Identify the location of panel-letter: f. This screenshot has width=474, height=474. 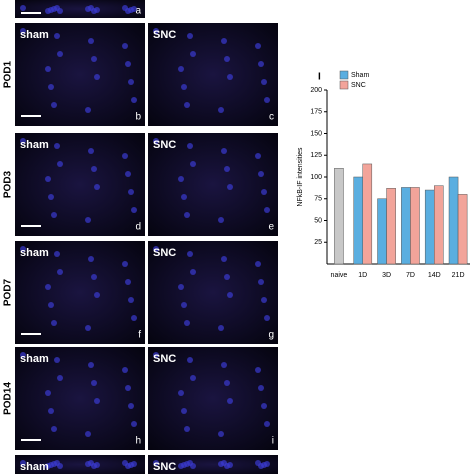
(139, 335).